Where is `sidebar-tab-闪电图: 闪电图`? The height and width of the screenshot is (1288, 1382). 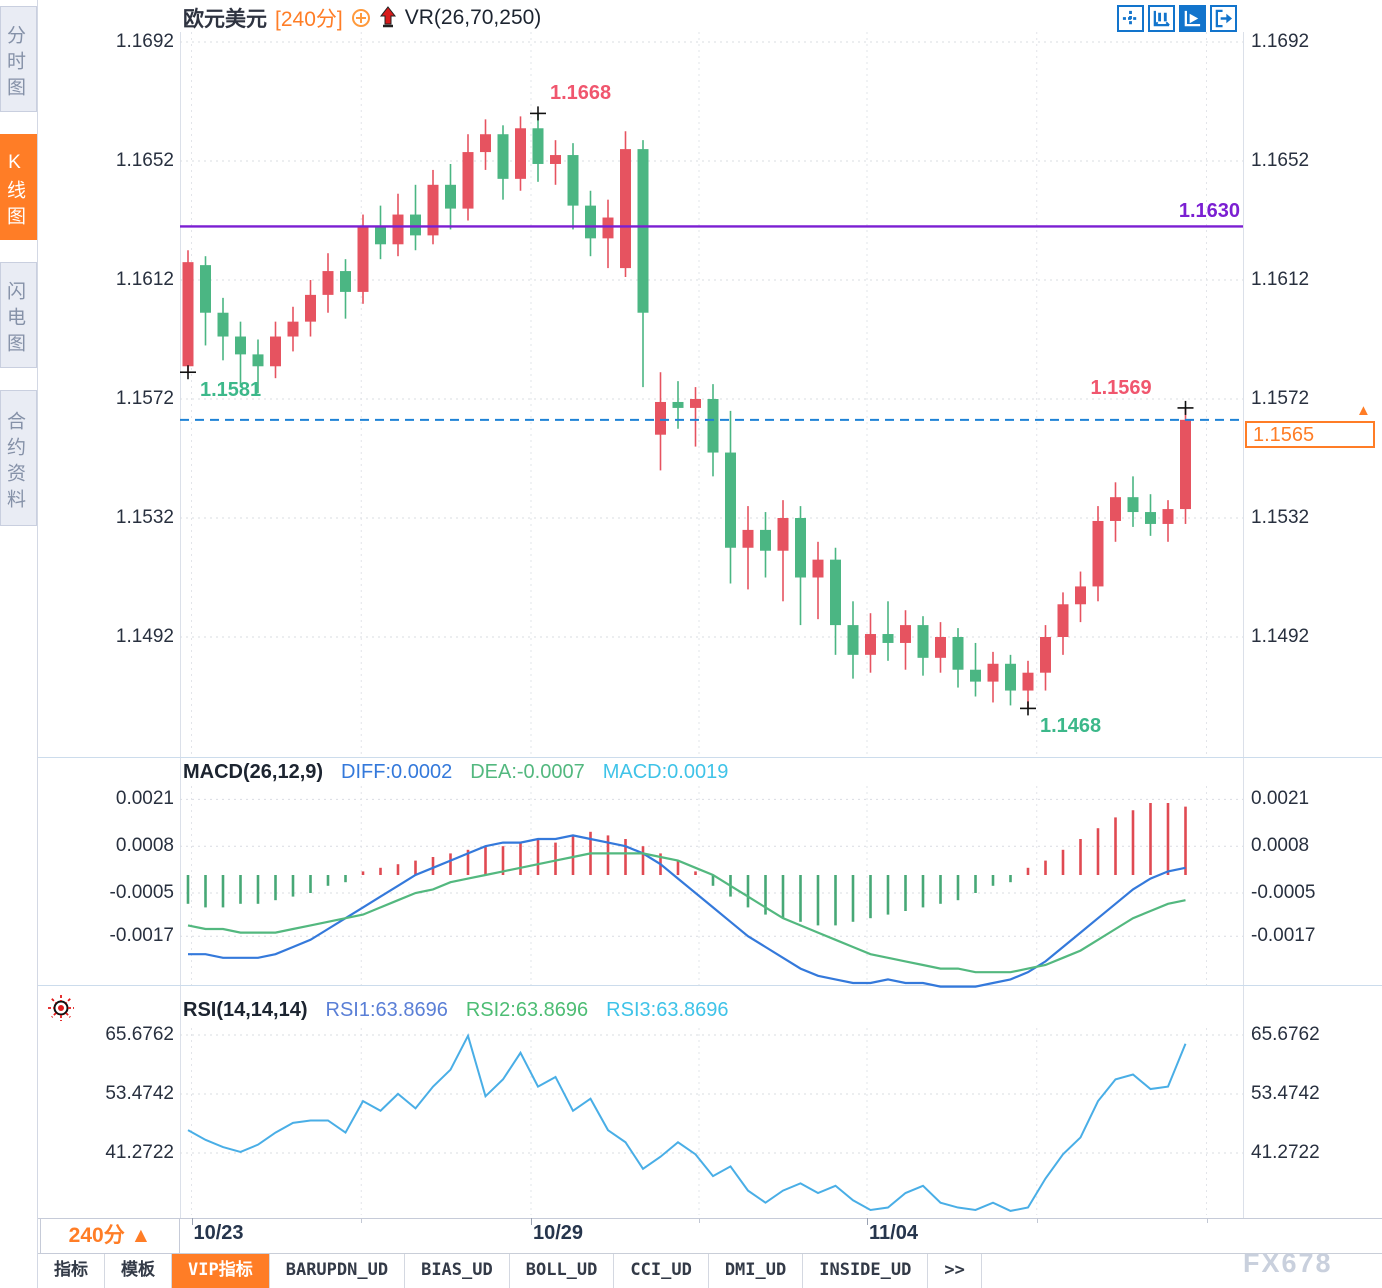 sidebar-tab-闪电图: 闪电图 is located at coordinates (18, 315).